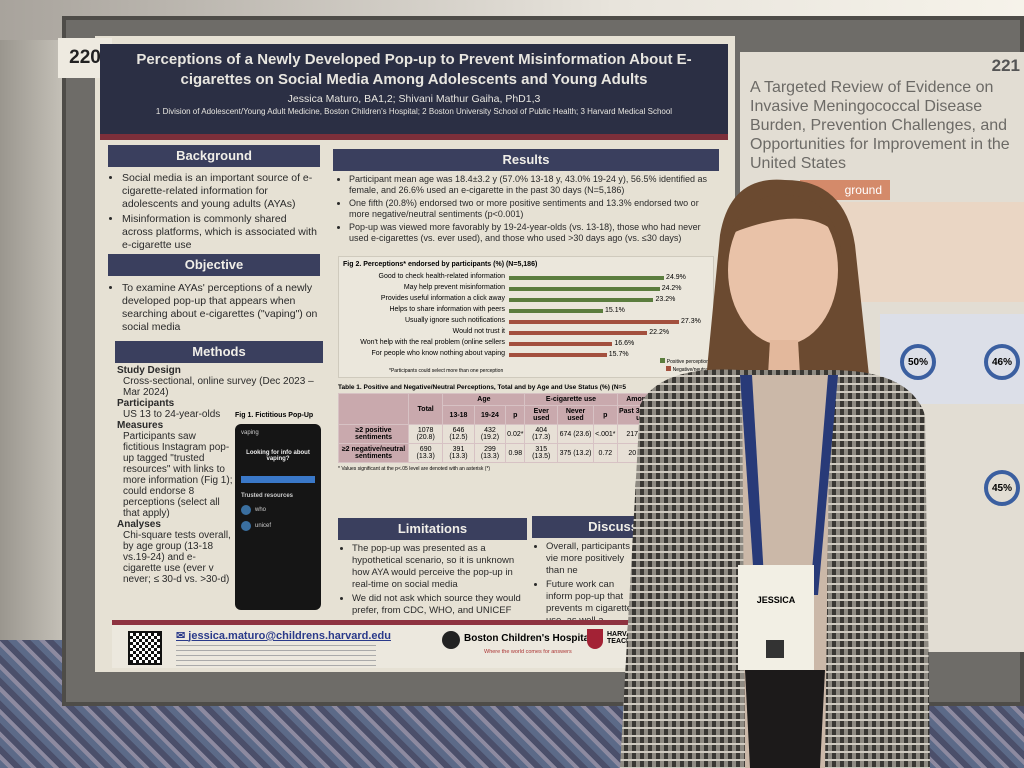  What do you see at coordinates (571, 399) in the screenshot?
I see `group-header: E-cigarette use` at bounding box center [571, 399].